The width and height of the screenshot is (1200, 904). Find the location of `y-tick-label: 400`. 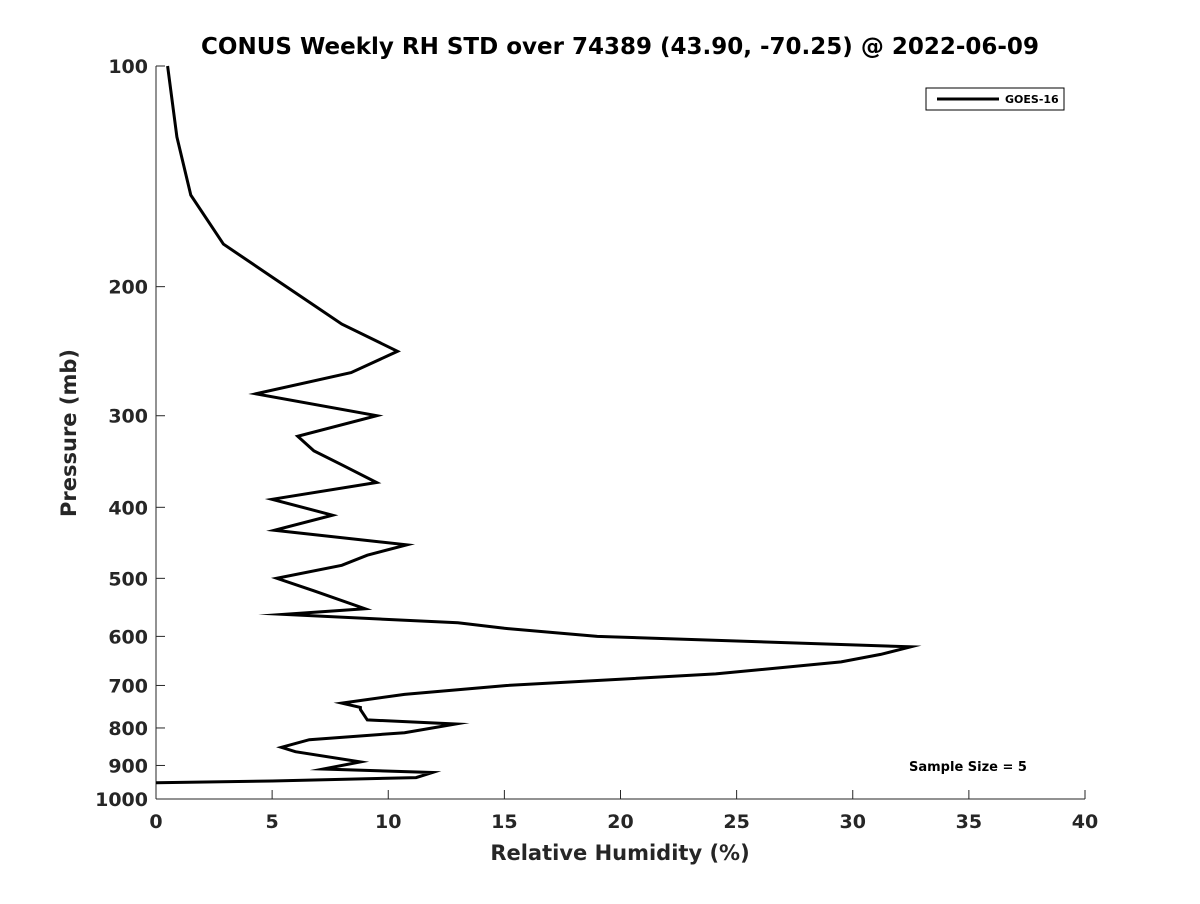

y-tick-label: 400 is located at coordinates (128, 508).